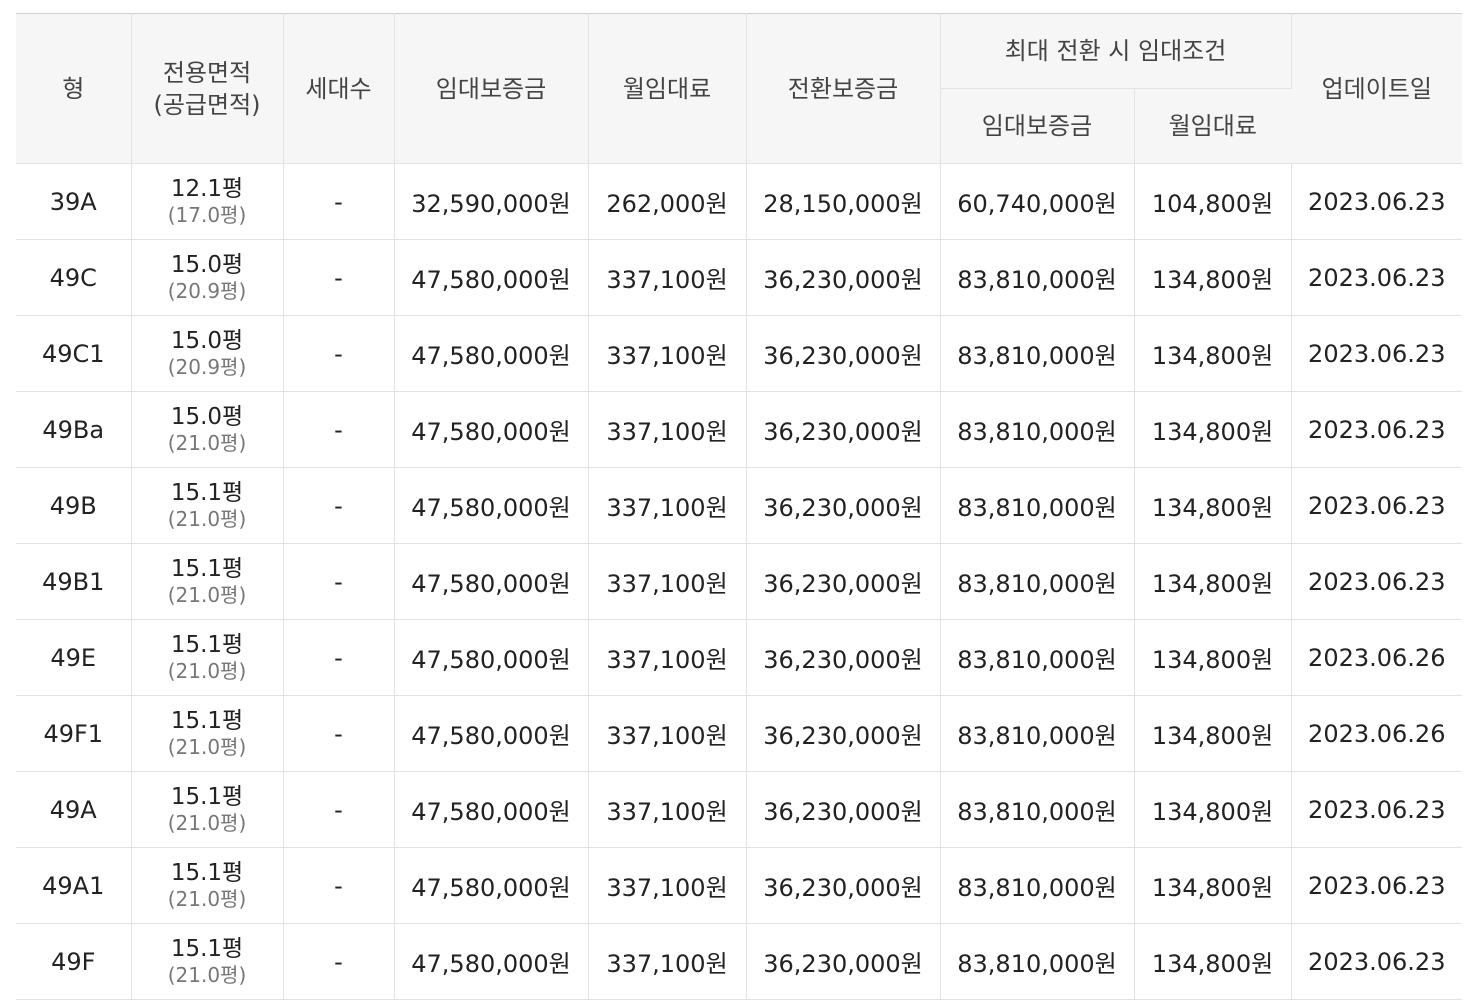 The image size is (1478, 1003). Describe the element at coordinates (74, 429) in the screenshot. I see `cell-type: 49Ba` at that location.